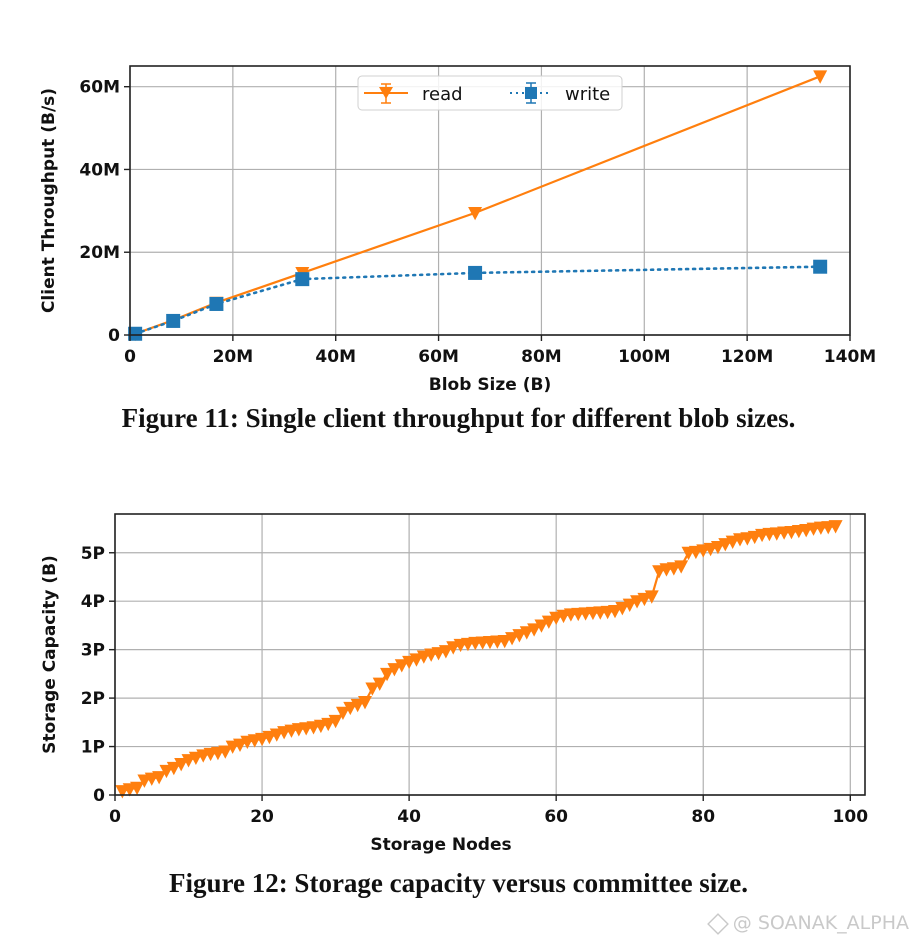 The image size is (917, 950). I want to click on series-line-write, so click(477, 300).